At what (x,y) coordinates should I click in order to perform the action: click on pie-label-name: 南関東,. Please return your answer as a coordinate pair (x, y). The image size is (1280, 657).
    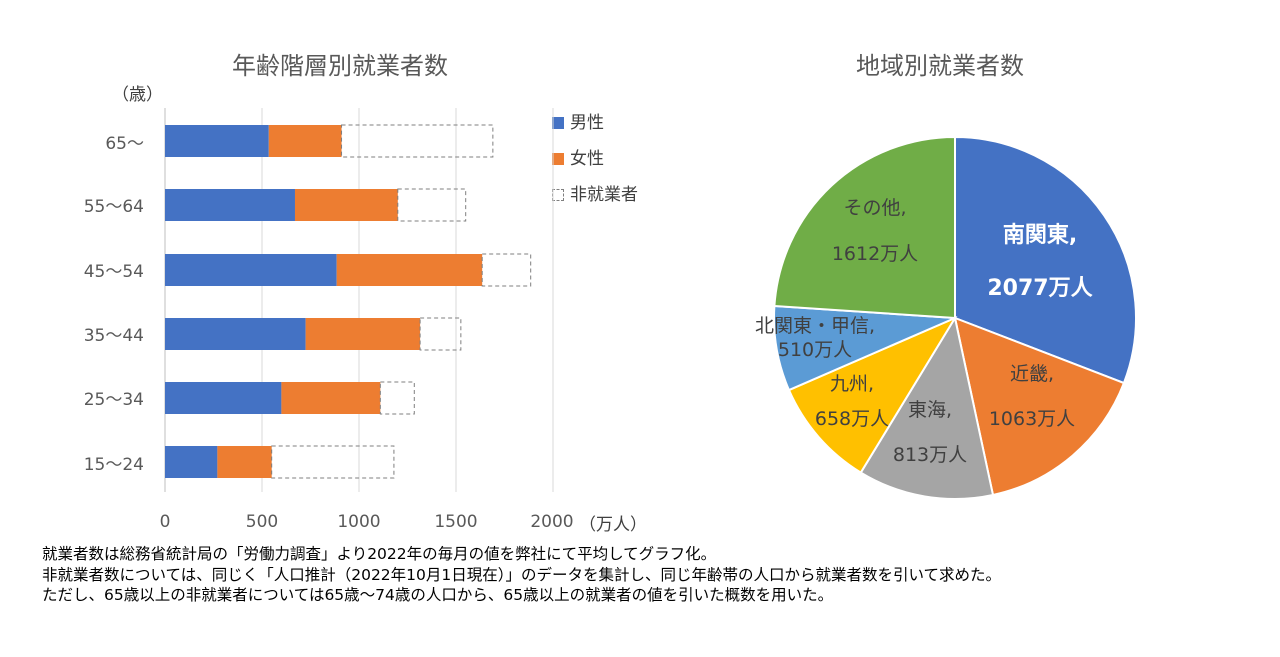
    Looking at the image, I should click on (1040, 235).